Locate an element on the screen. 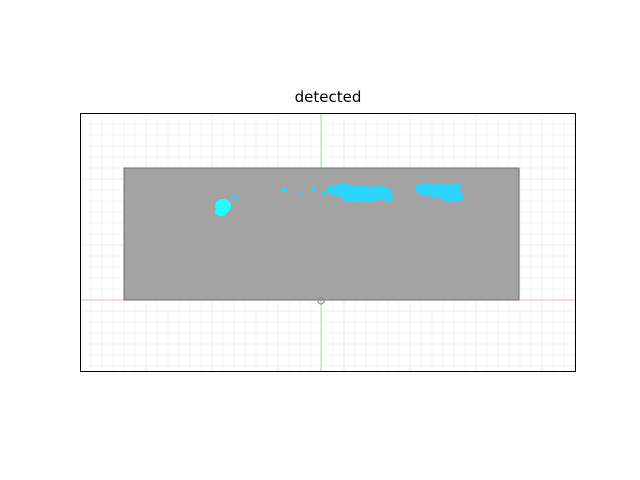  origin-ring-icon is located at coordinates (321, 301).